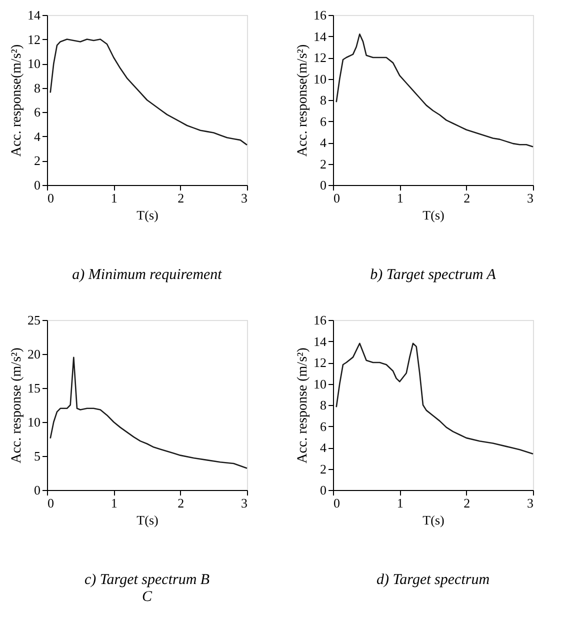 The height and width of the screenshot is (634, 562). What do you see at coordinates (147, 597) in the screenshot?
I see `text: C` at bounding box center [147, 597].